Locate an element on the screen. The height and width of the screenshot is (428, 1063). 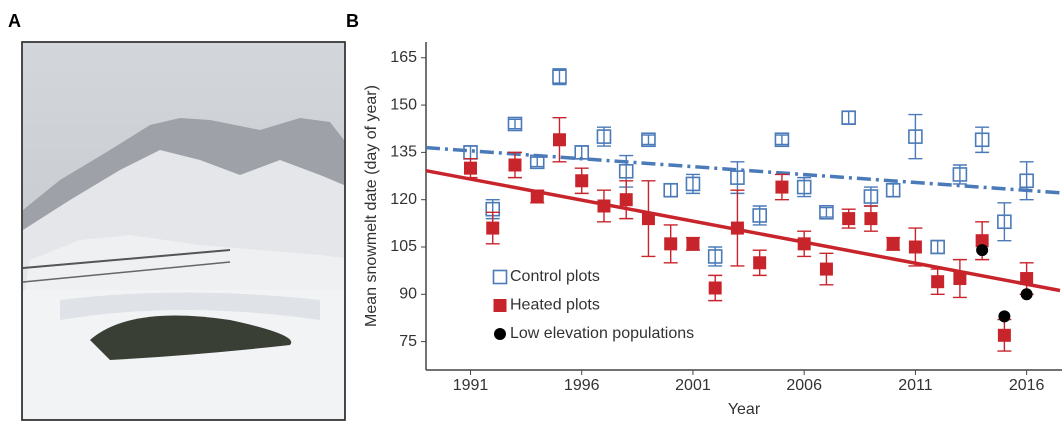
y-tick-label: 135 is located at coordinates (403, 152).